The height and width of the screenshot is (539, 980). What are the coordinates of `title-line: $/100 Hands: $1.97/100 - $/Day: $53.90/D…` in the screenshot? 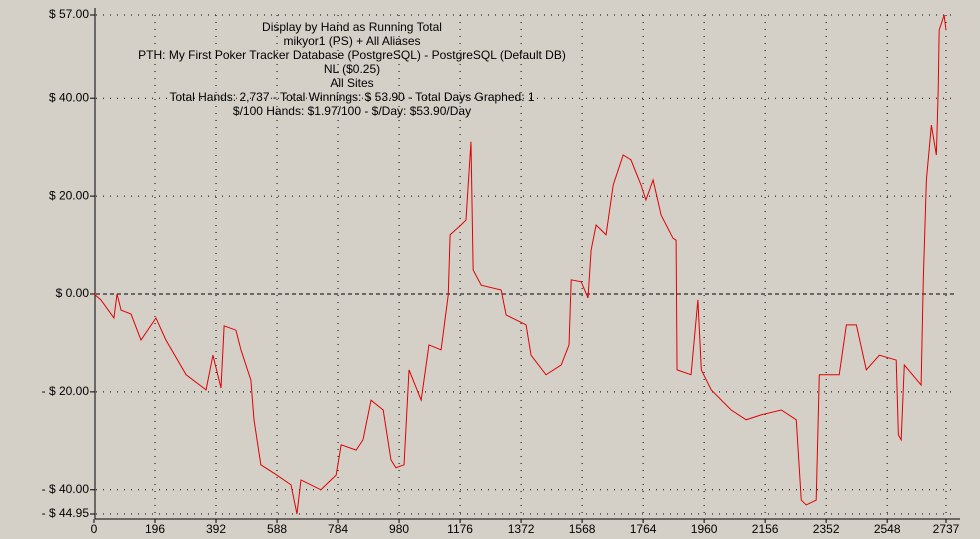 It's located at (352, 111).